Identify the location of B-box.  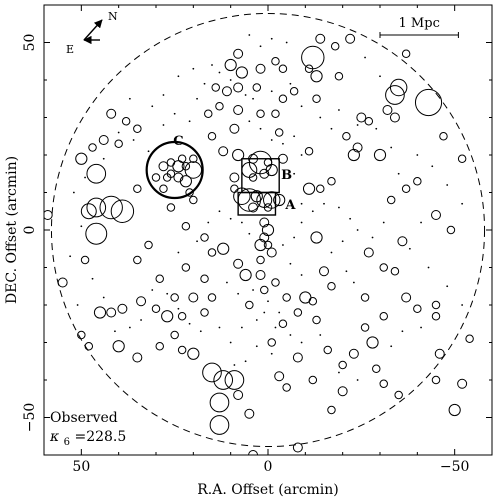
(260, 176).